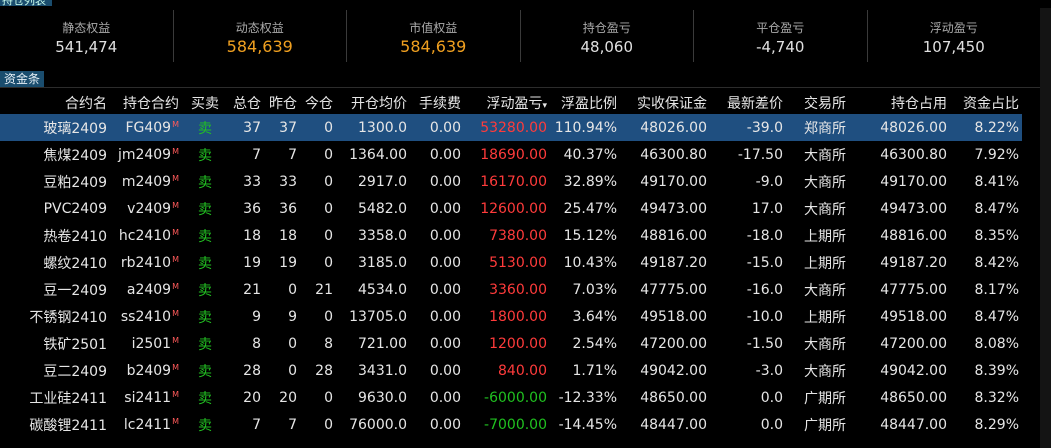 The width and height of the screenshot is (1051, 448). I want to click on vertical-scrollbar, so click(1045, 228).